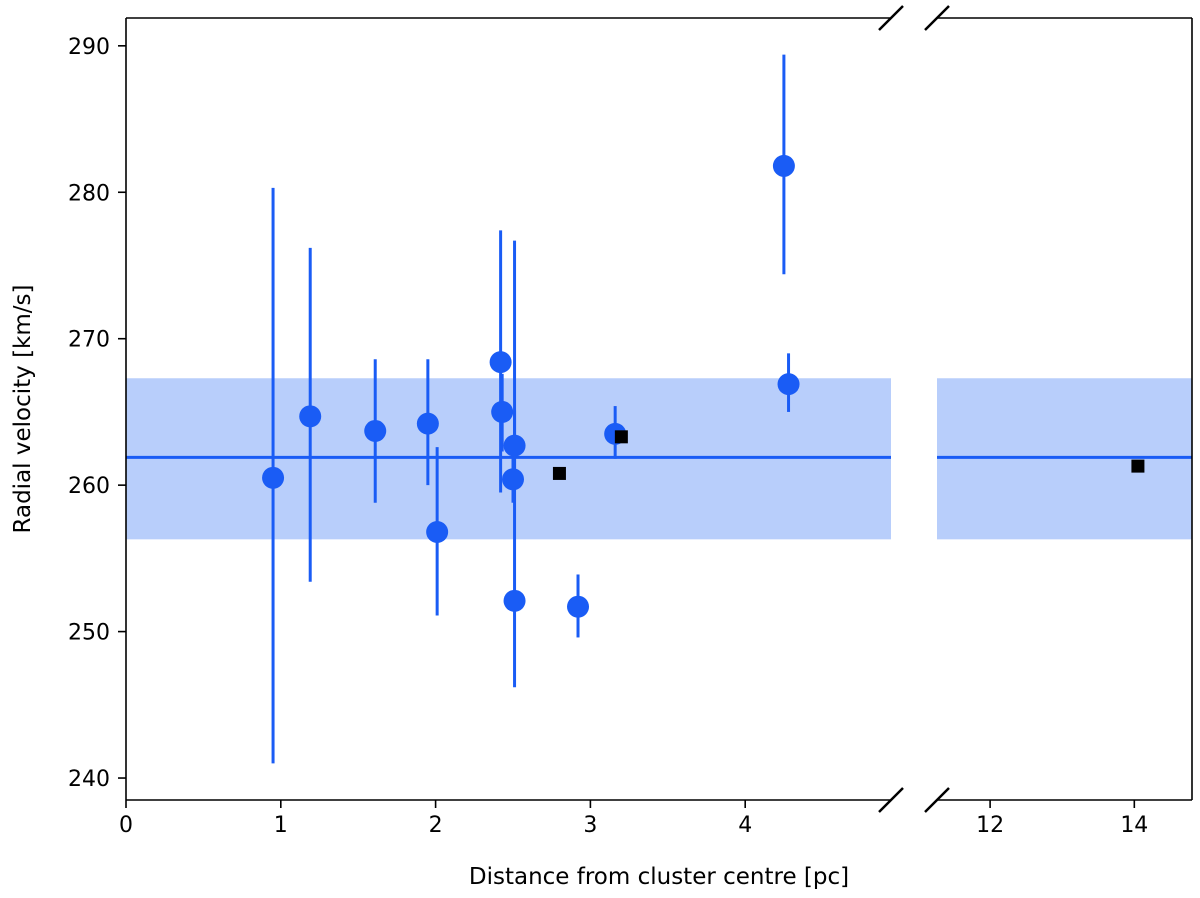 This screenshot has height=898, width=1200. Describe the element at coordinates (914, 409) in the screenshot. I see `axis-break-marks` at that location.